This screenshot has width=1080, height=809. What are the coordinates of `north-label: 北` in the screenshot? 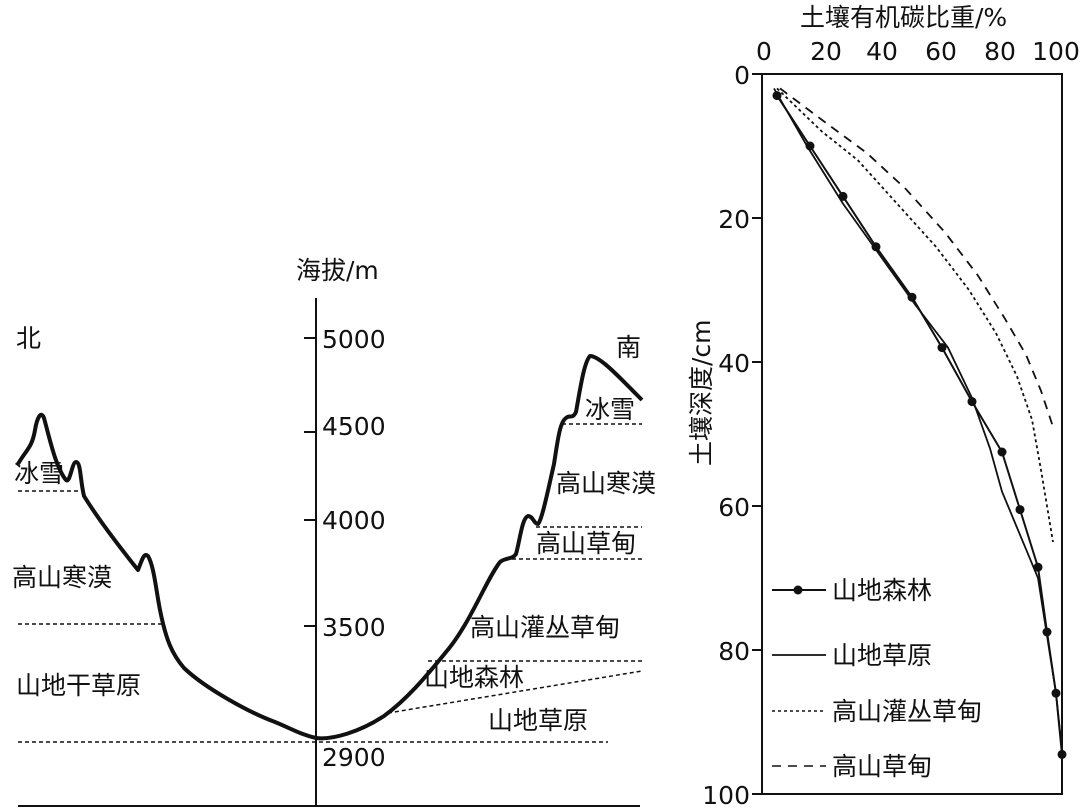 It's located at (28, 338).